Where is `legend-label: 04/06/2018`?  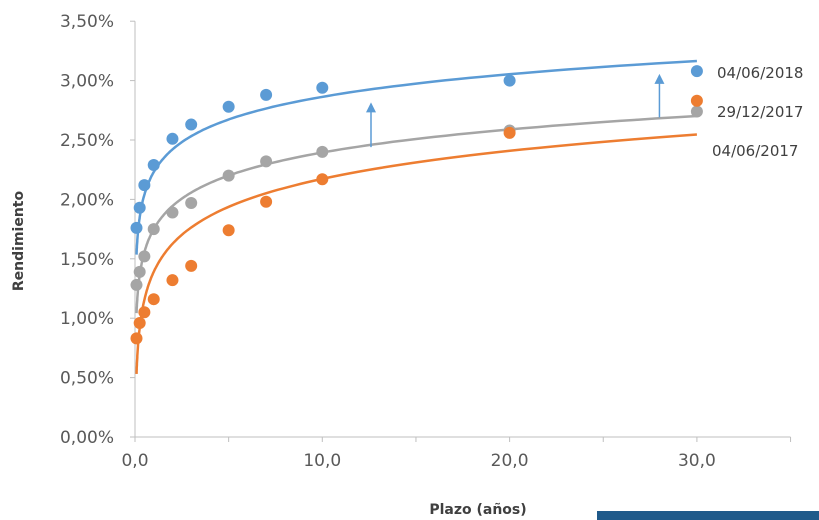 legend-label: 04/06/2018 is located at coordinates (760, 73).